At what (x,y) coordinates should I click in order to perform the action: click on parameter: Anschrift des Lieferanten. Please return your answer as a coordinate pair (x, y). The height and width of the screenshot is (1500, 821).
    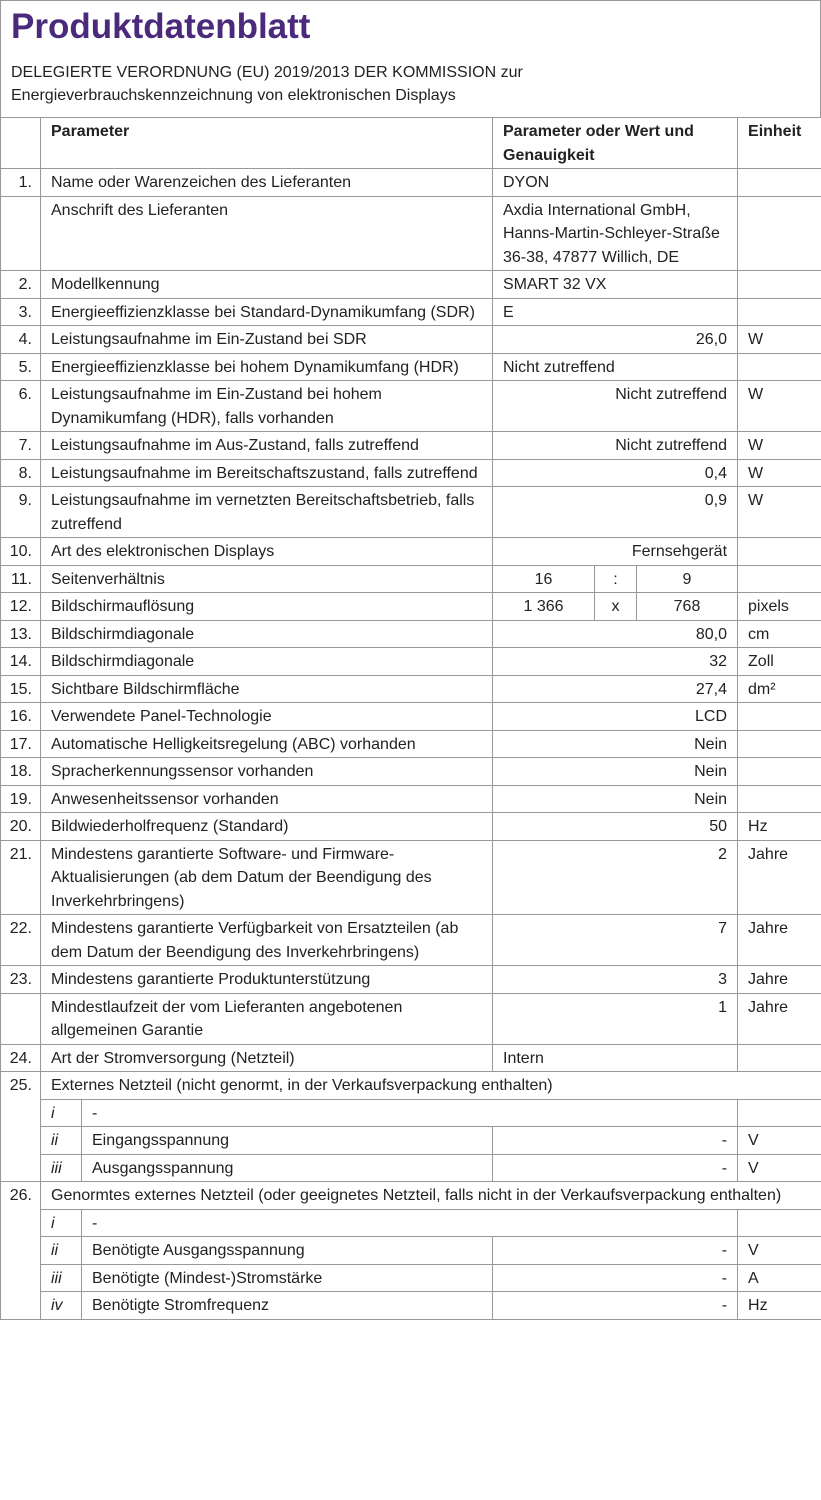
    Looking at the image, I should click on (266, 233).